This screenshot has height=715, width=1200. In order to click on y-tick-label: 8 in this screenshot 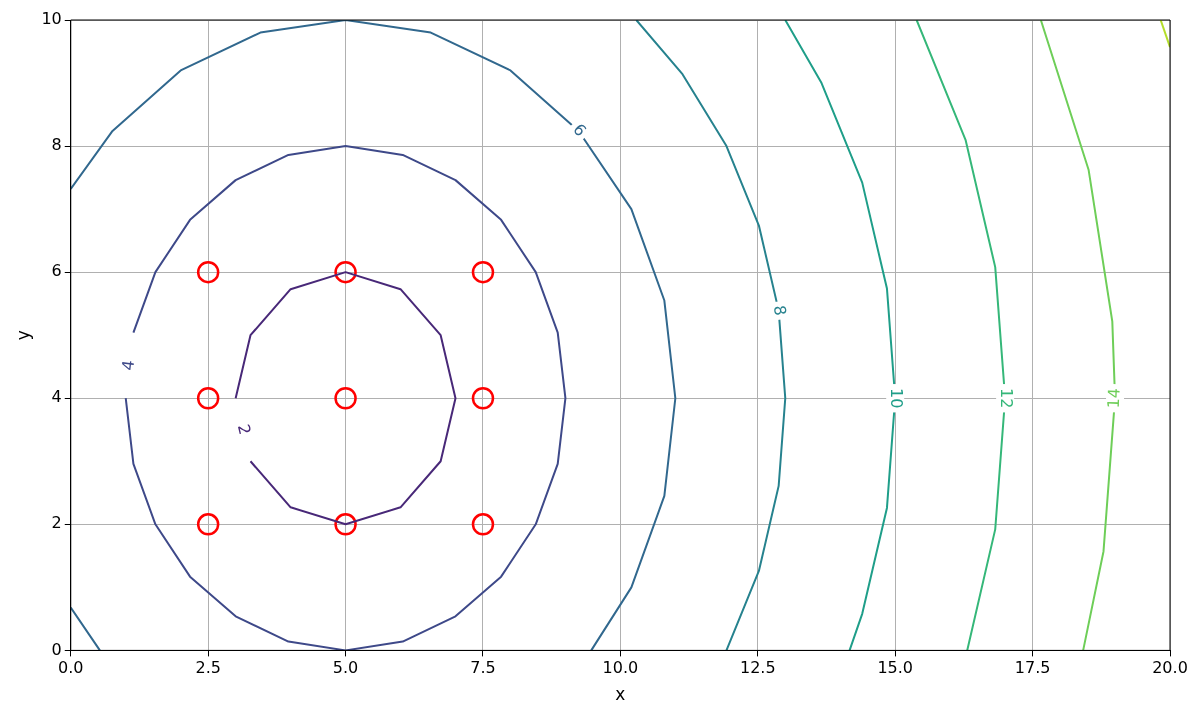, I will do `click(56, 145)`.